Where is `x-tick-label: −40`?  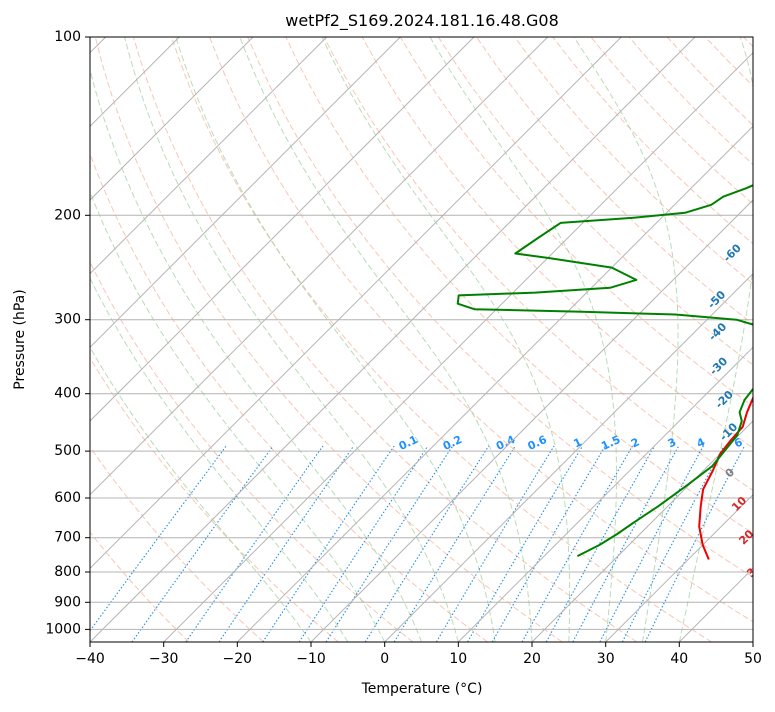
x-tick-label: −40 is located at coordinates (90, 659).